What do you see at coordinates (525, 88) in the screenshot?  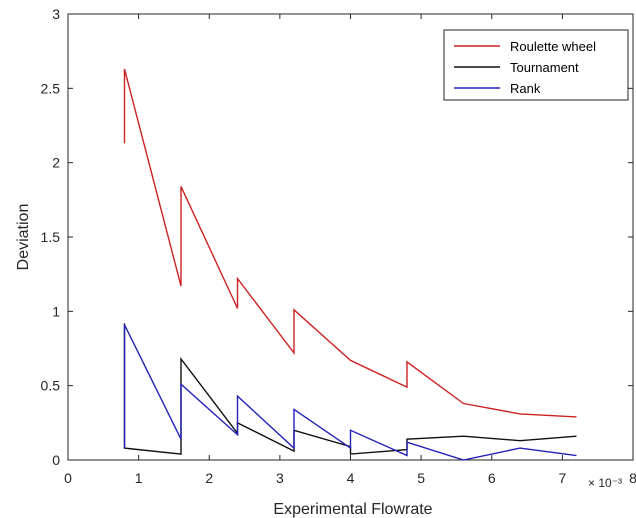 I see `legend-label-rank: Rank` at bounding box center [525, 88].